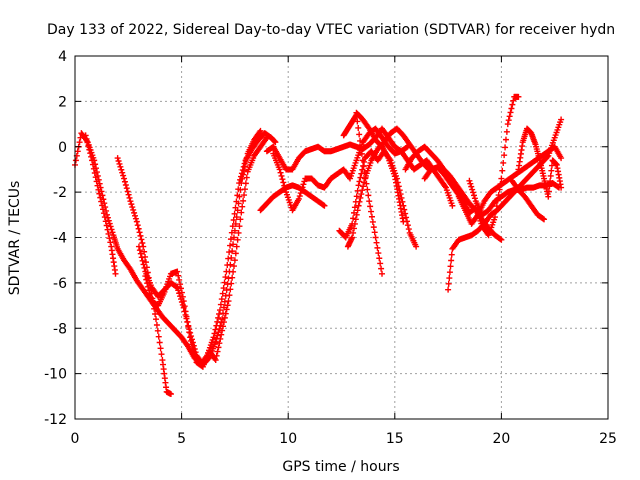 Image resolution: width=640 pixels, height=480 pixels. Describe the element at coordinates (60, 329) in the screenshot. I see `y-tick-label: -8` at that location.